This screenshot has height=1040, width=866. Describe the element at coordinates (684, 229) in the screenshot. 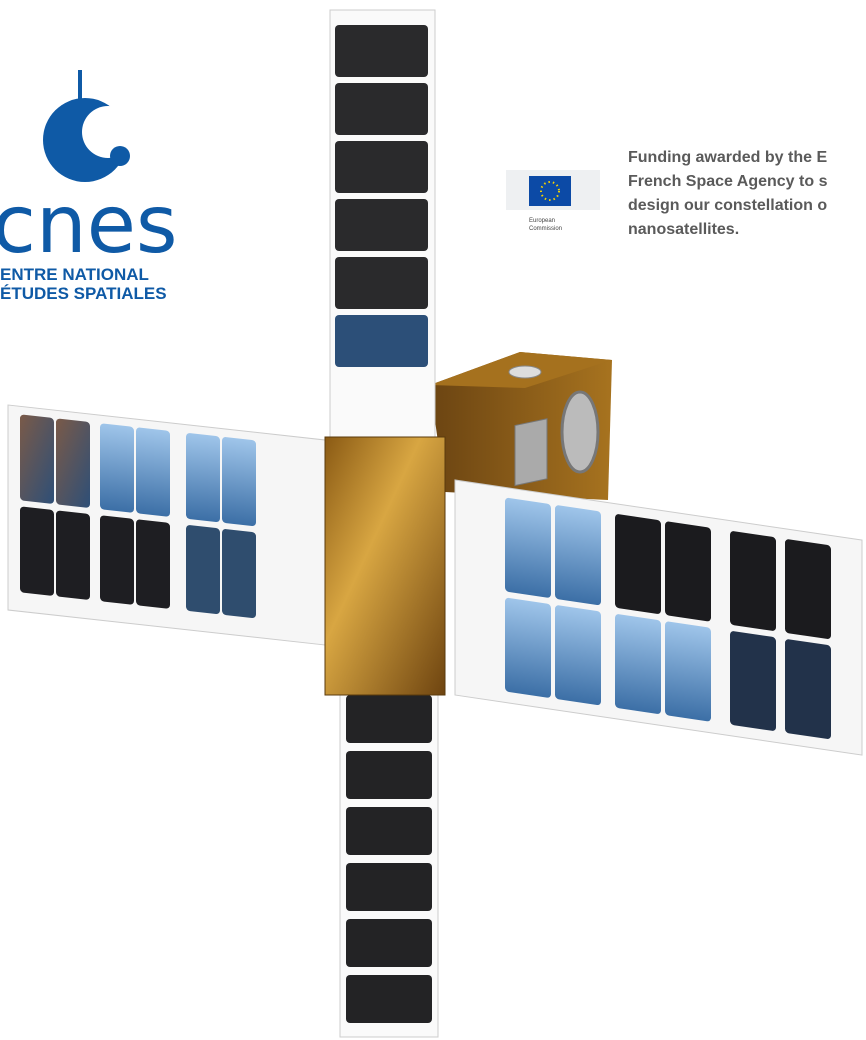

I see `funding-line: nanosatellites.` at that location.